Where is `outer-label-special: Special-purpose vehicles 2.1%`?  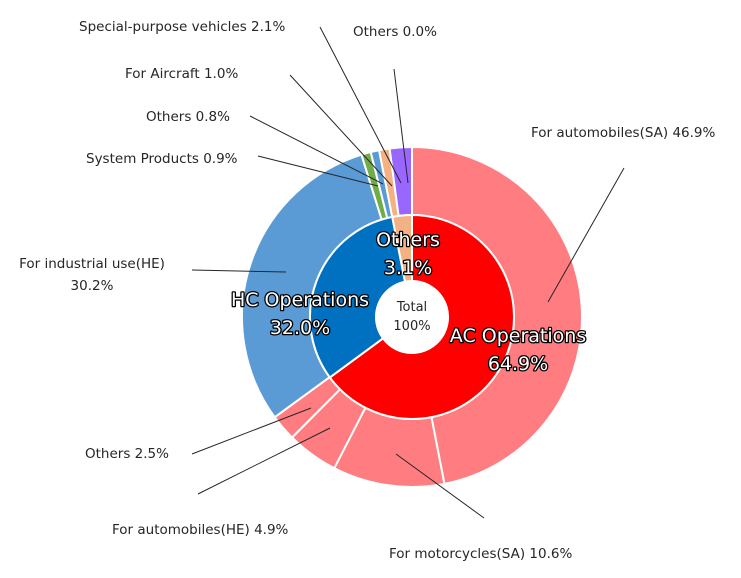
outer-label-special: Special-purpose vehicles 2.1% is located at coordinates (182, 27).